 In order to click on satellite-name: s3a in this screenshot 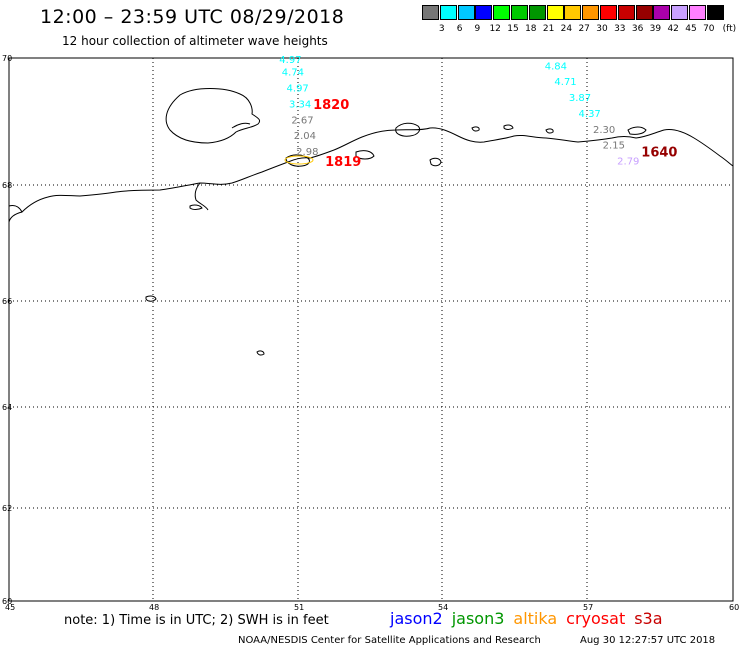, I will do `click(648, 618)`.